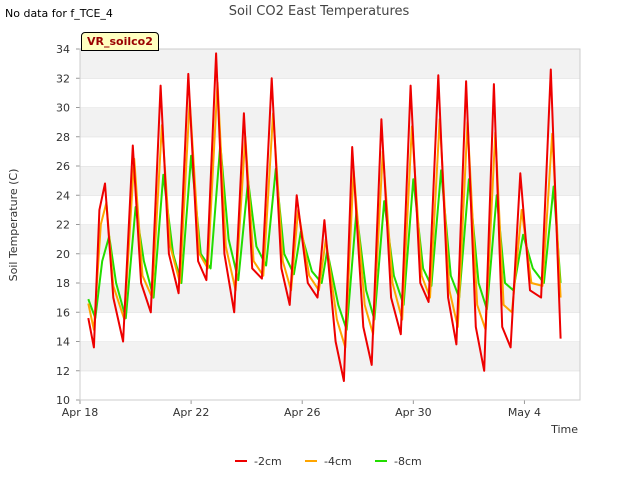 The image size is (640, 480). What do you see at coordinates (63, 195) in the screenshot?
I see `y-tick-label: 24` at bounding box center [63, 195].